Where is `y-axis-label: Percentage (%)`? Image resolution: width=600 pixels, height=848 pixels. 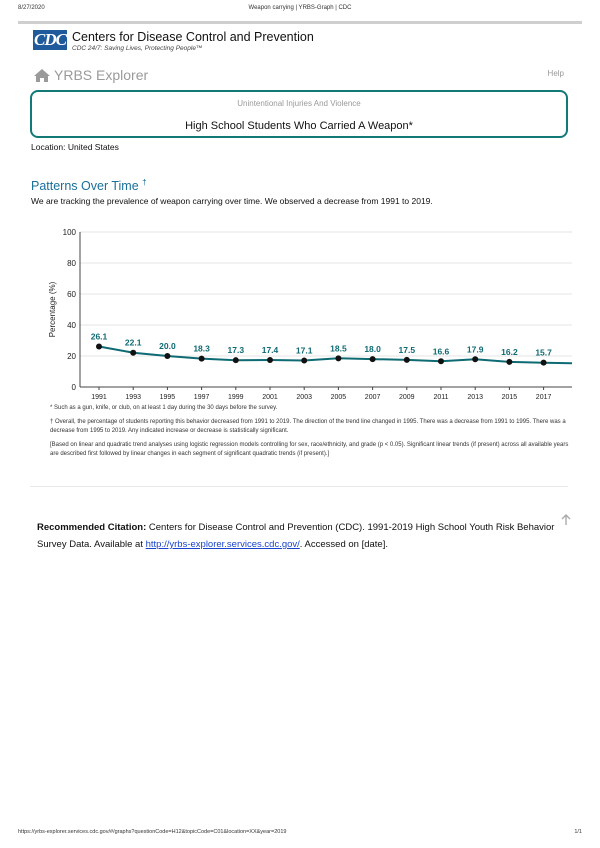 y-axis-label: Percentage (%) is located at coordinates (52, 309).